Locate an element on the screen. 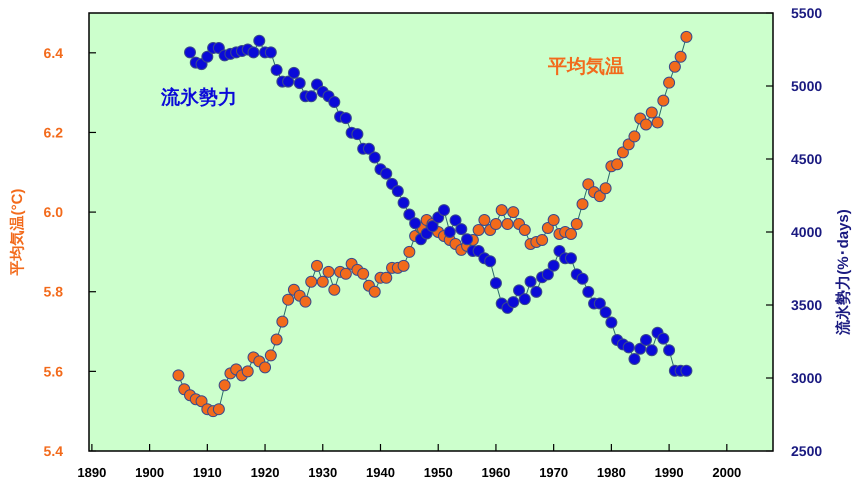 The height and width of the screenshot is (488, 861). y2-tick-label: 4000 is located at coordinates (806, 232).